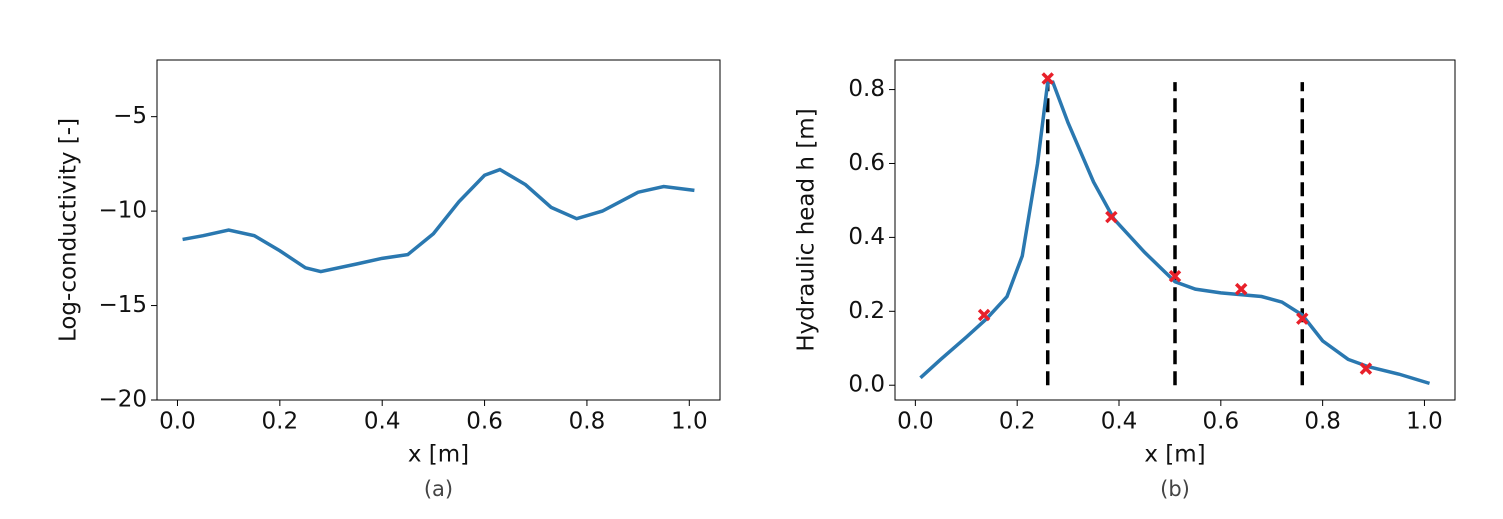 Image resolution: width=1503 pixels, height=519 pixels. What do you see at coordinates (122, 400) in the screenshot?
I see `y-tick-label: −20` at bounding box center [122, 400].